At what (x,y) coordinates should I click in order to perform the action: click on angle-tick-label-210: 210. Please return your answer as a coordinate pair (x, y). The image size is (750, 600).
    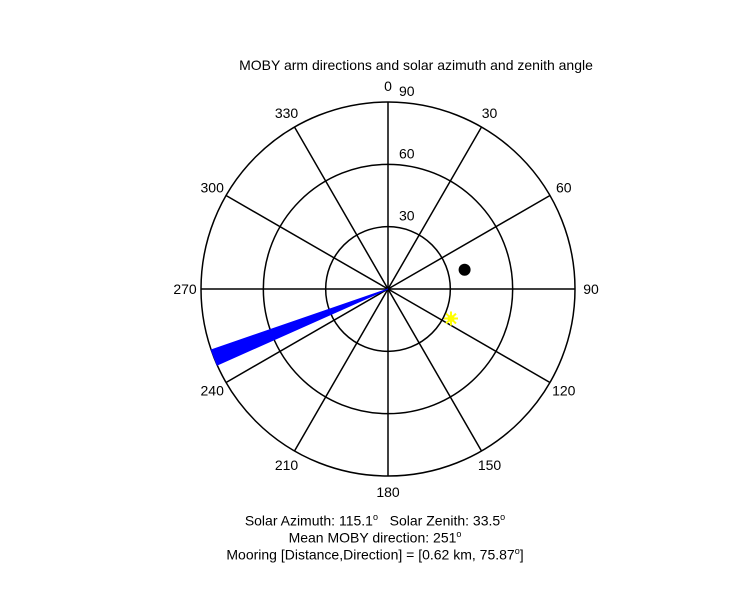
    Looking at the image, I should click on (287, 465).